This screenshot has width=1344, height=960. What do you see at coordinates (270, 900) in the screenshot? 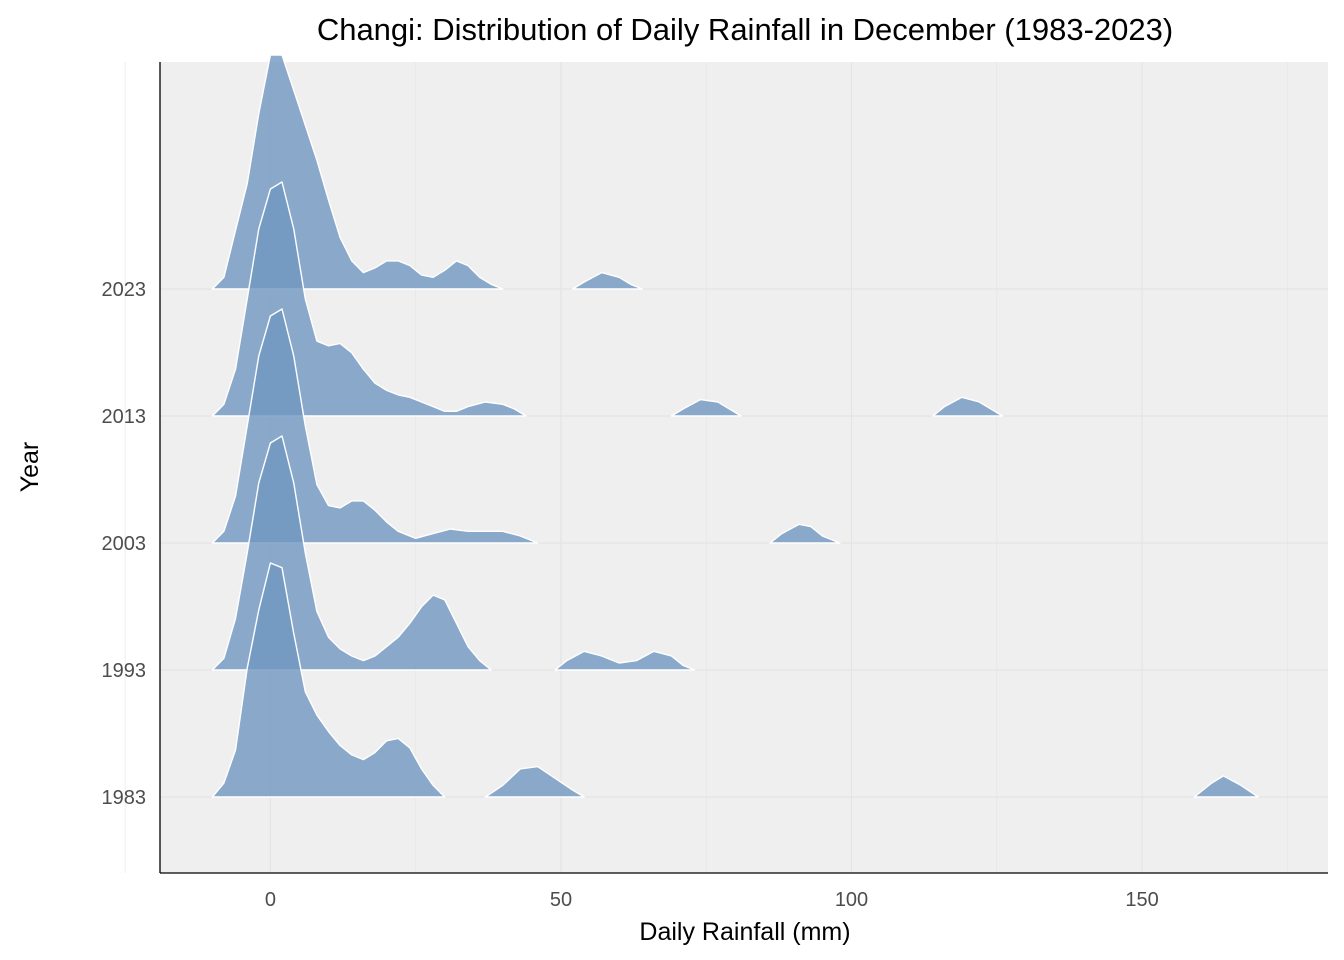
I see `x-tick-label: 0` at bounding box center [270, 900].